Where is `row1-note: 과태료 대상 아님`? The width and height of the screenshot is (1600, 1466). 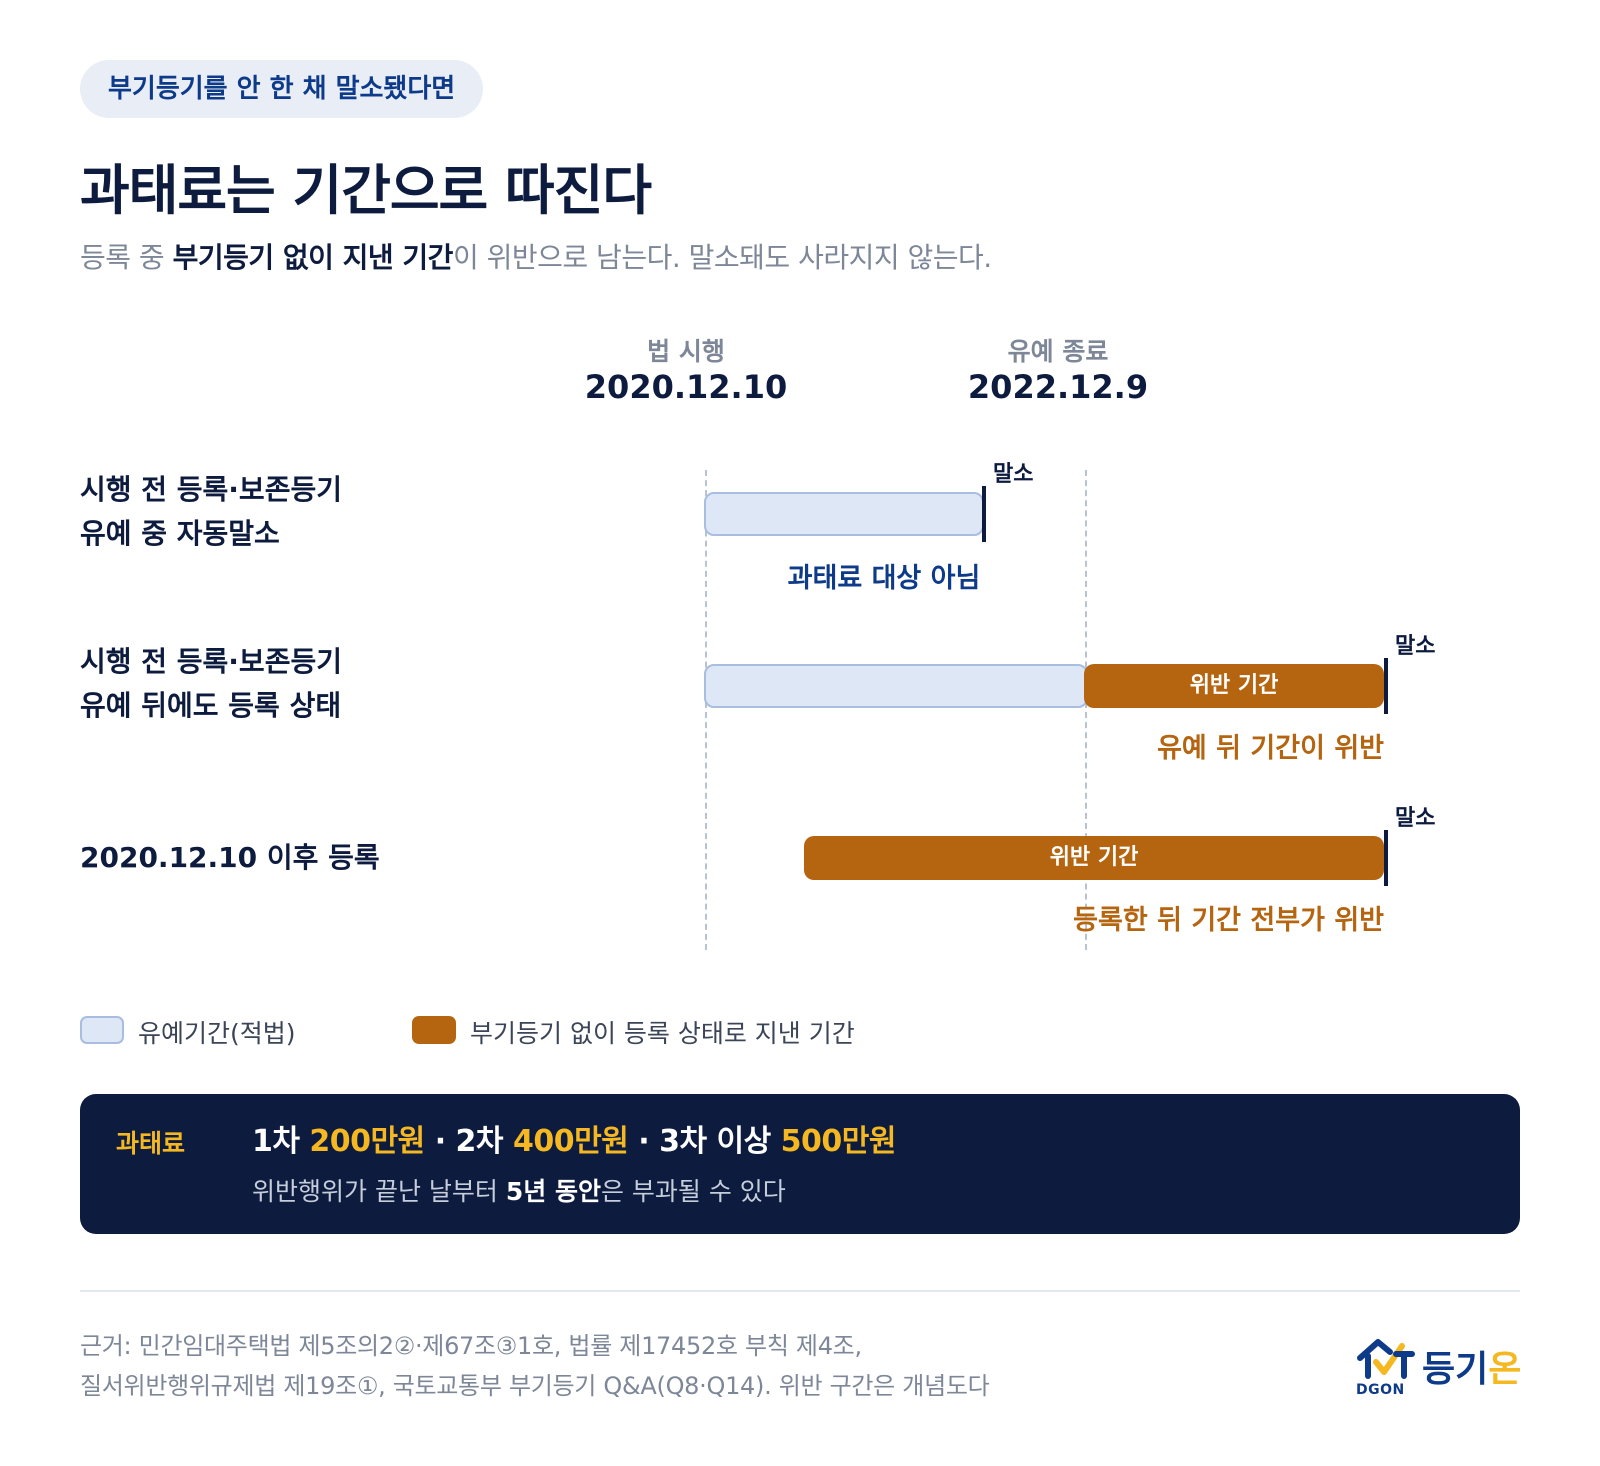 row1-note: 과태료 대상 아님 is located at coordinates (884, 578).